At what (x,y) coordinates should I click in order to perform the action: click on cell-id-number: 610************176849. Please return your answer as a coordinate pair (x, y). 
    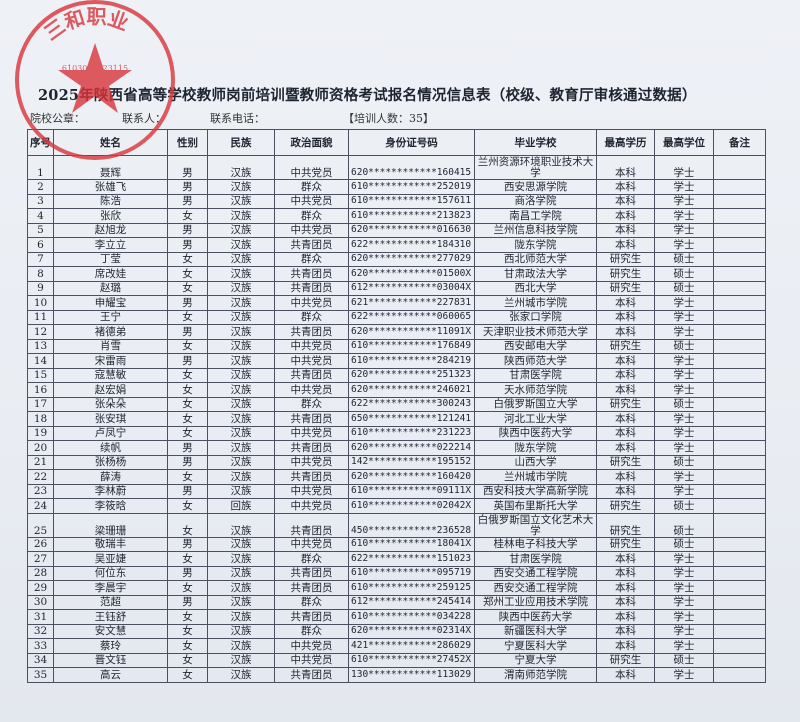
    Looking at the image, I should click on (411, 346).